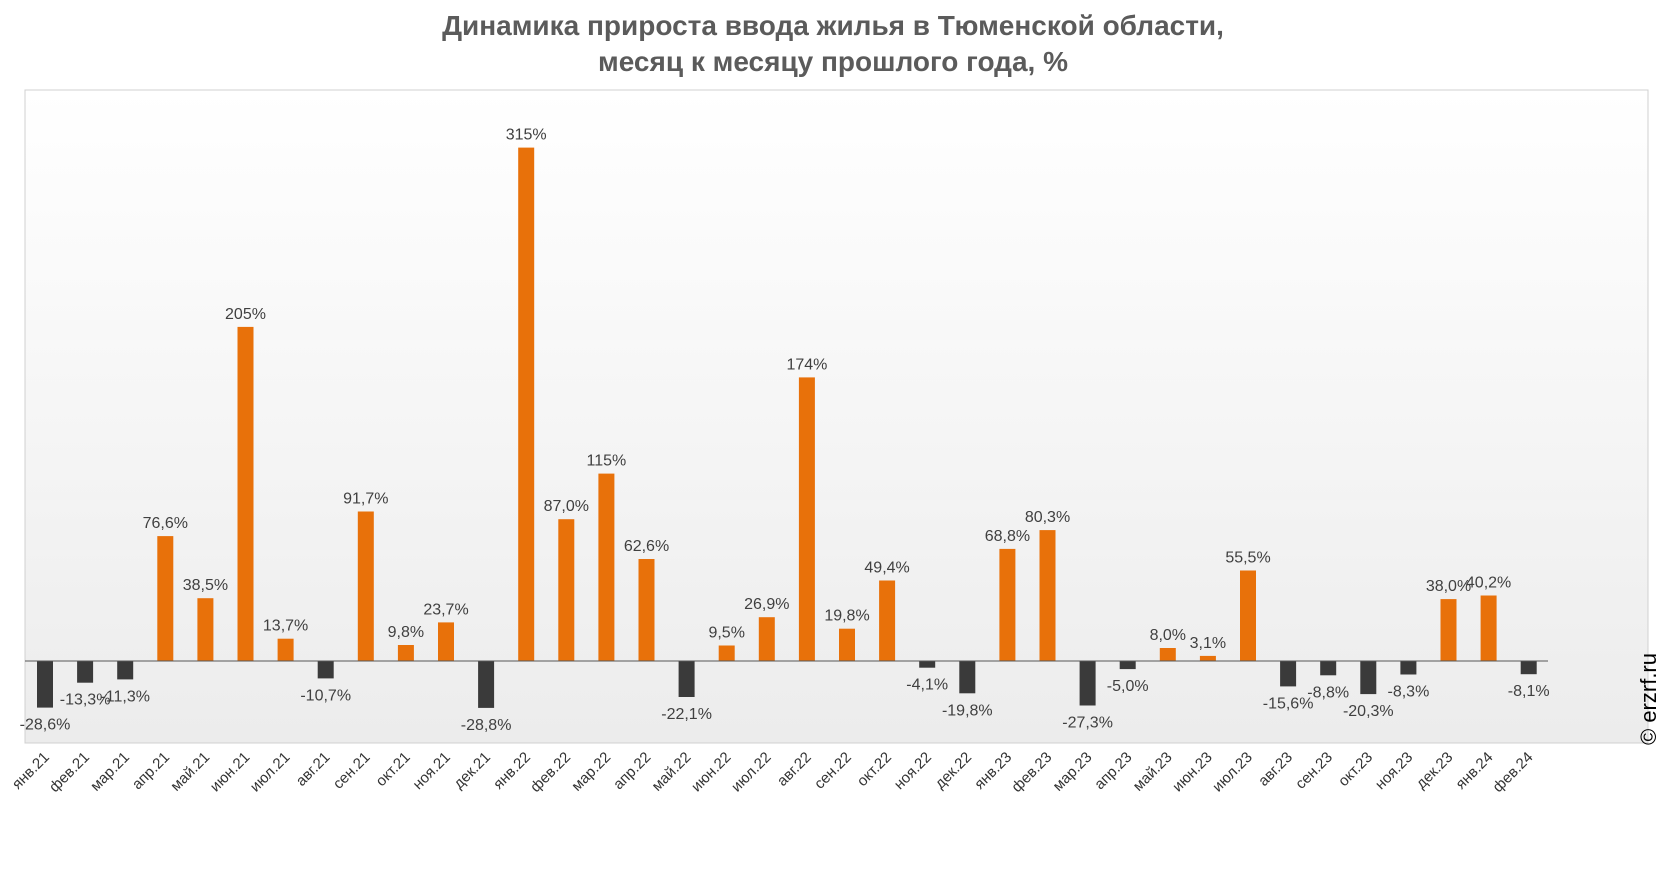 This screenshot has height=872, width=1666. I want to click on value-label-17: 9,5%, so click(726, 633).